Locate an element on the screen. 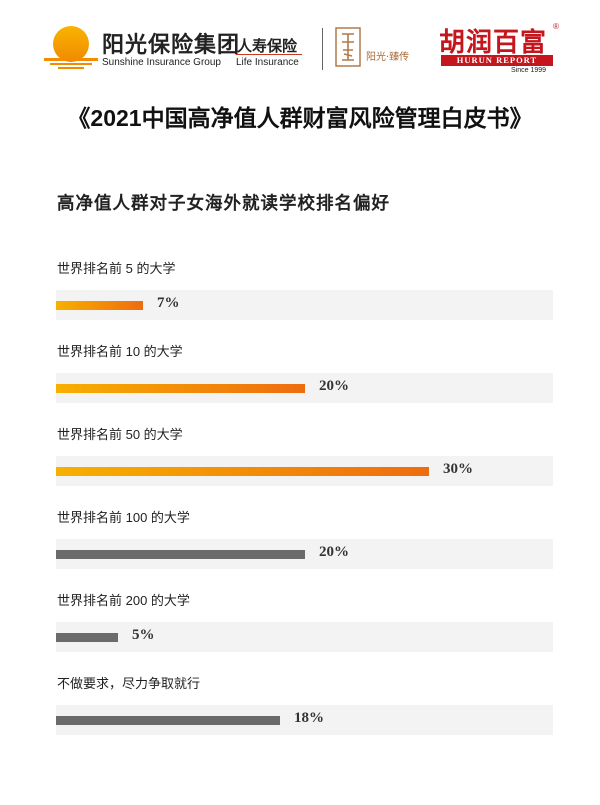  bar-row: 世界排名前 50 的大学 30% is located at coordinates (300, 459).